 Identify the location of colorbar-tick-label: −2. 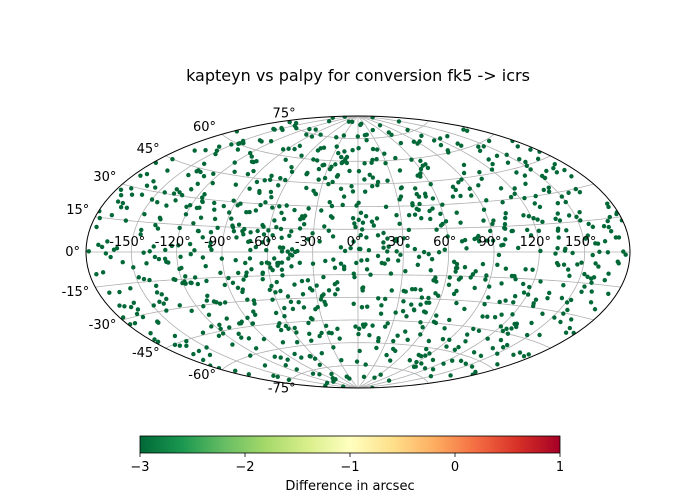
(244, 467).